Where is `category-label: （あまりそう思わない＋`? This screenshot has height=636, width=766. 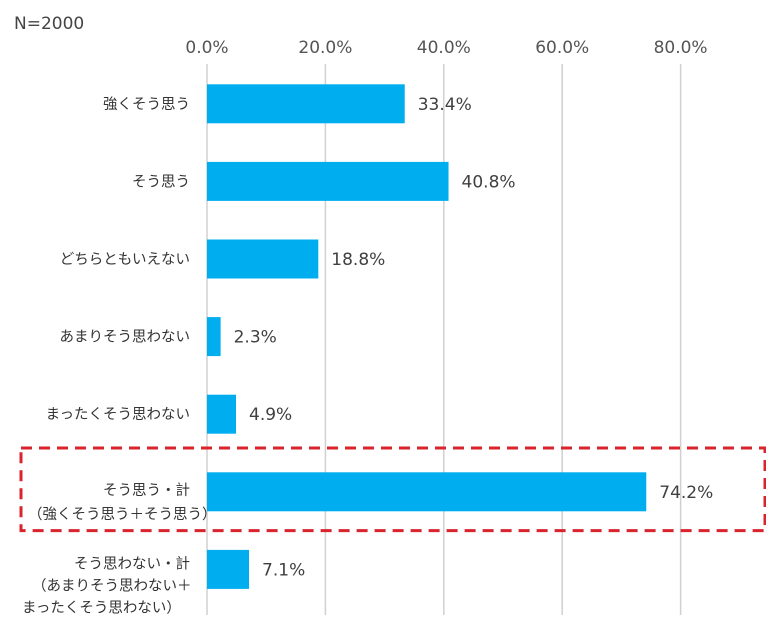 category-label: （あまりそう思わない＋ is located at coordinates (112, 585).